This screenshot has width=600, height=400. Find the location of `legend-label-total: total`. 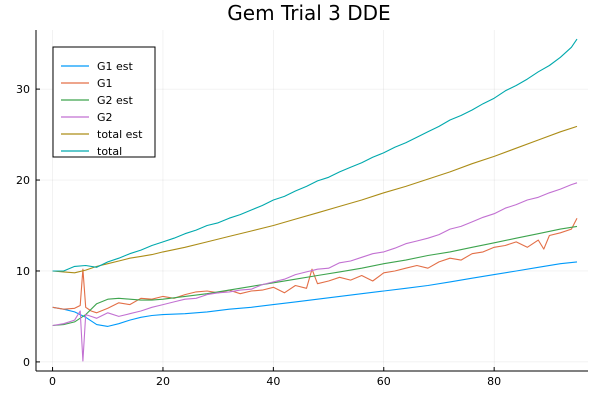

legend-label-total: total is located at coordinates (109, 151).